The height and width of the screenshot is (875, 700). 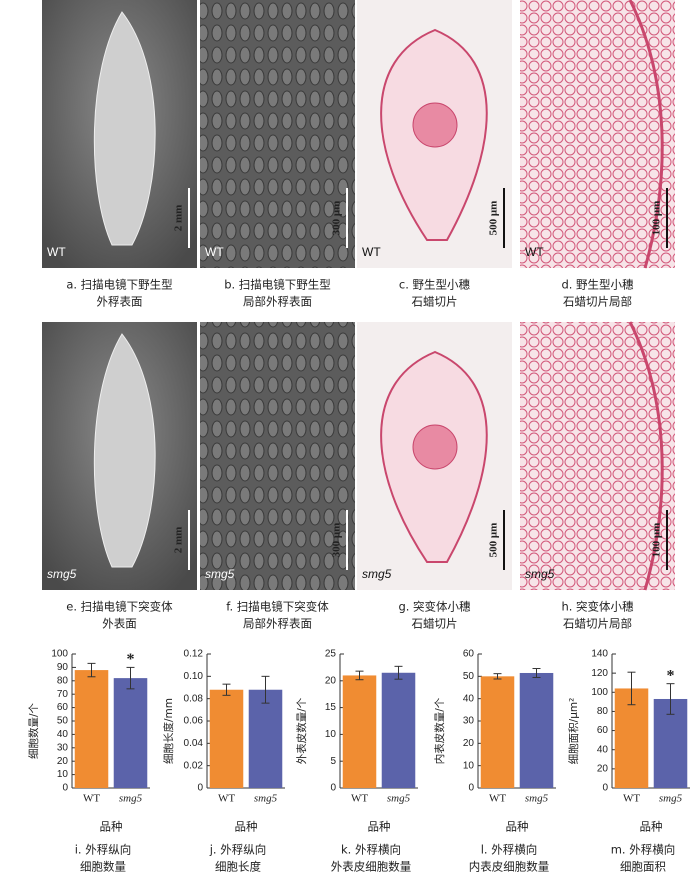 I want to click on y-axis-label: 细胞长度/mm, so click(x=168, y=731).